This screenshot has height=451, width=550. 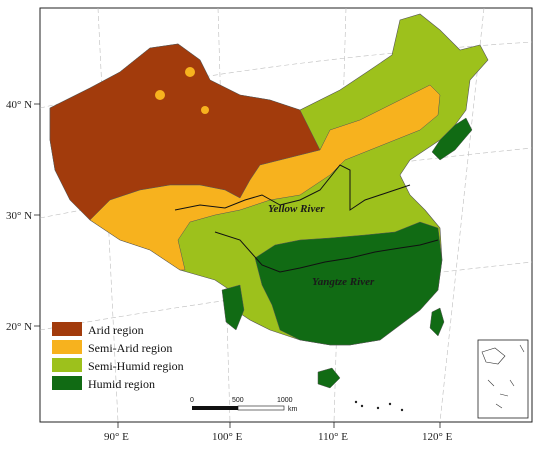 What do you see at coordinates (233, 307) in the screenshot?
I see `humid-region-southwest` at bounding box center [233, 307].